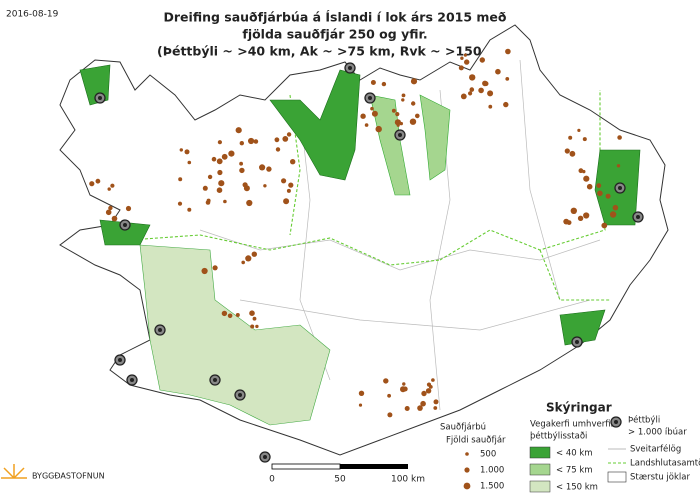 The height and width of the screenshot is (495, 700). I want to click on legend-text: Vegakerfi umhverfis, so click(573, 425).